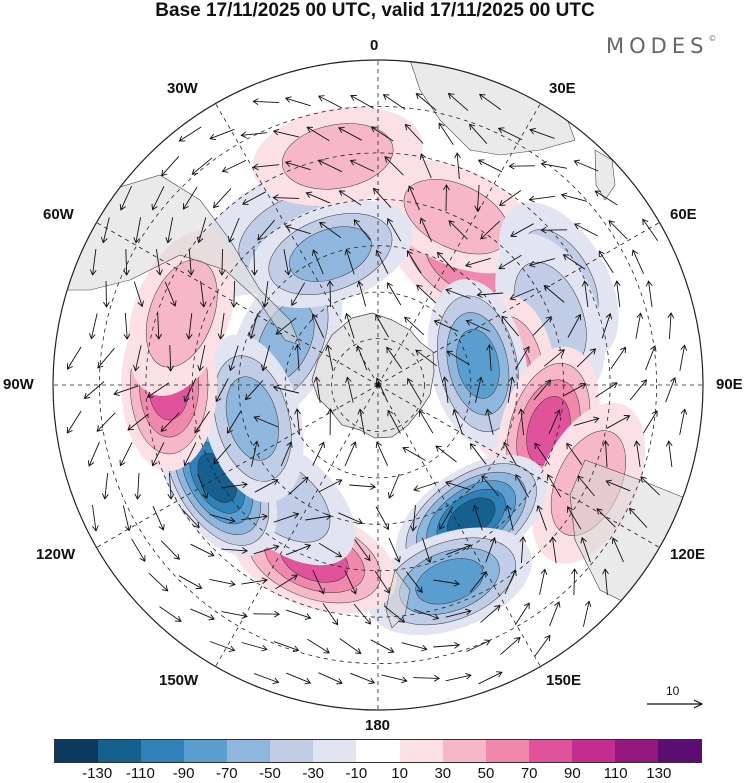  What do you see at coordinates (562, 88) in the screenshot?
I see `label-lon-30e: 30E` at bounding box center [562, 88].